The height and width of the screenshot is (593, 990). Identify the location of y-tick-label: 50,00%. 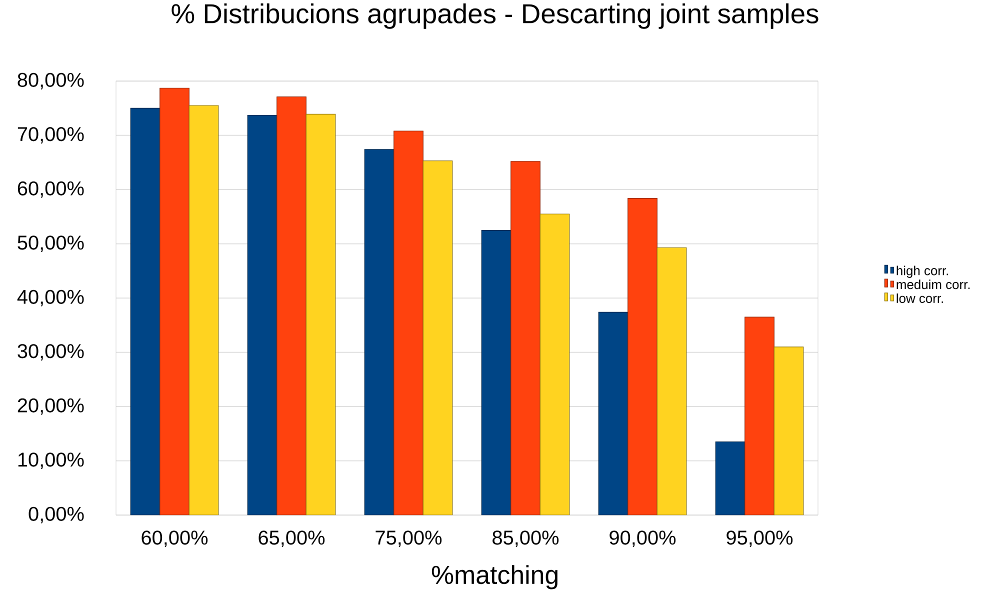
(51, 244).